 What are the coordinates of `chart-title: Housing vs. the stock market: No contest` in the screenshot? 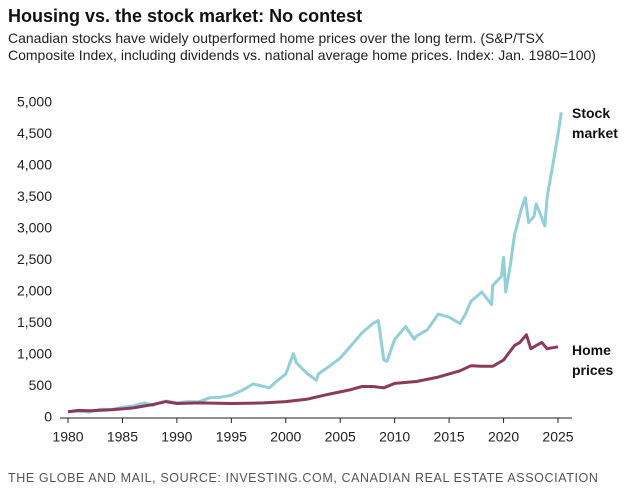 It's located at (185, 16).